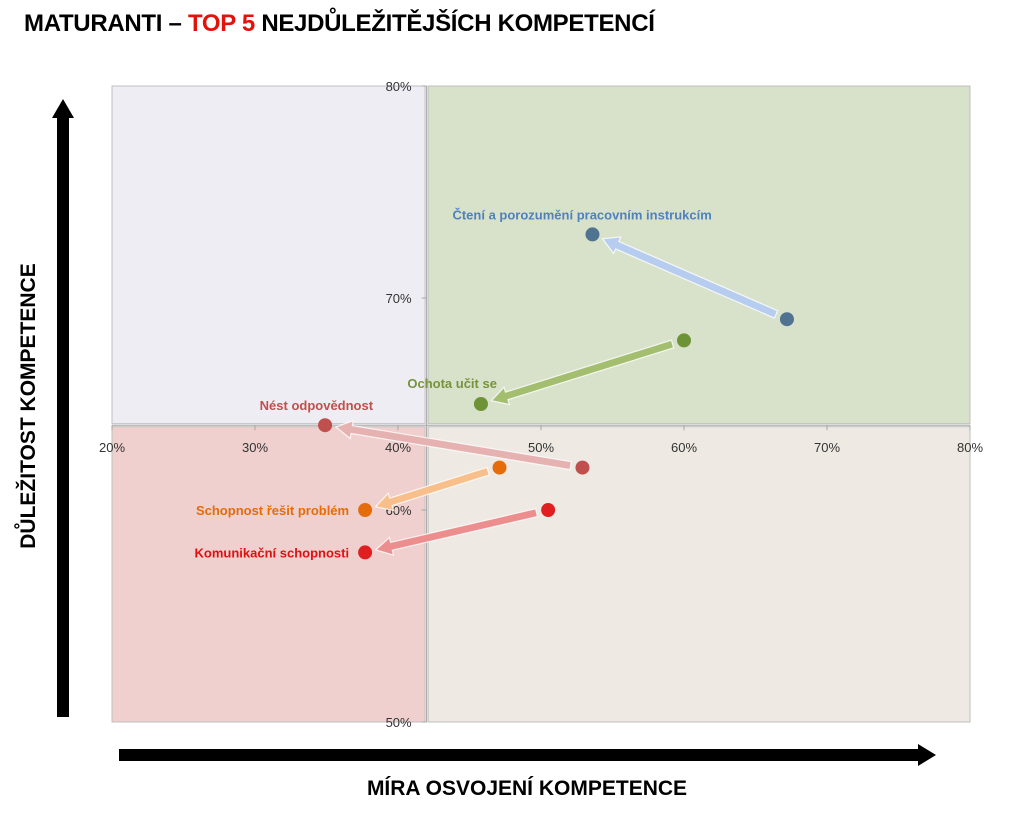  Describe the element at coordinates (399, 722) in the screenshot. I see `y-tick-label: 50%` at that location.